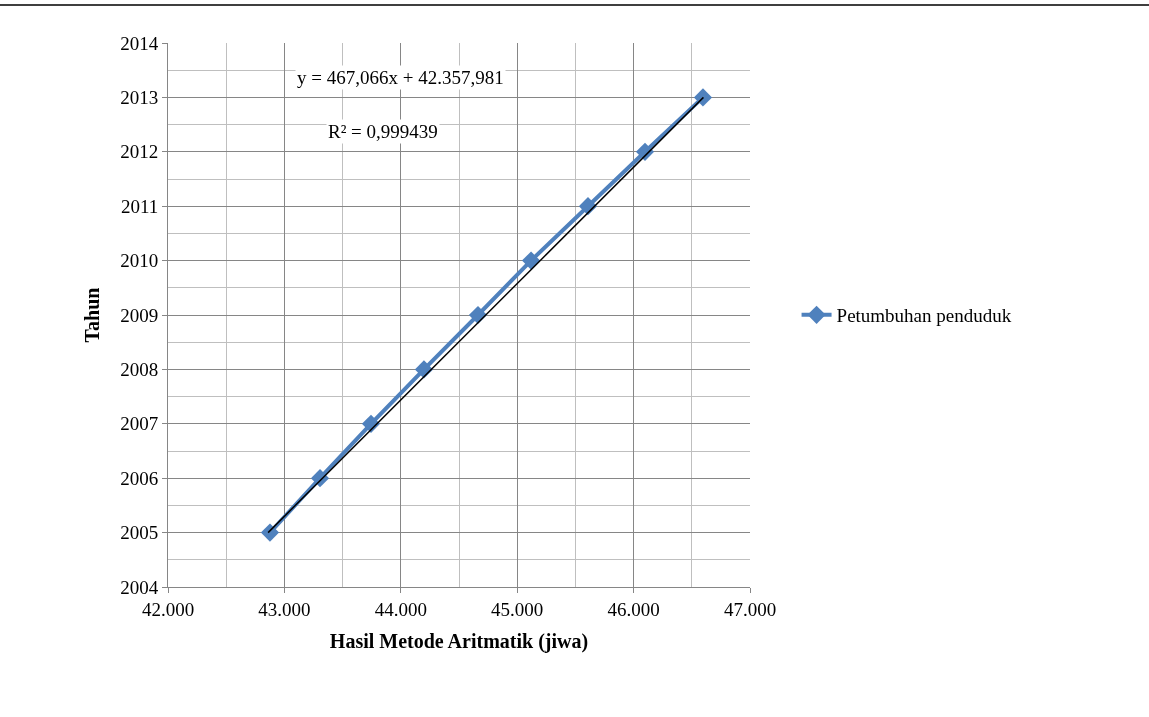  Describe the element at coordinates (139, 370) in the screenshot. I see `y-tick-label: 2008` at that location.